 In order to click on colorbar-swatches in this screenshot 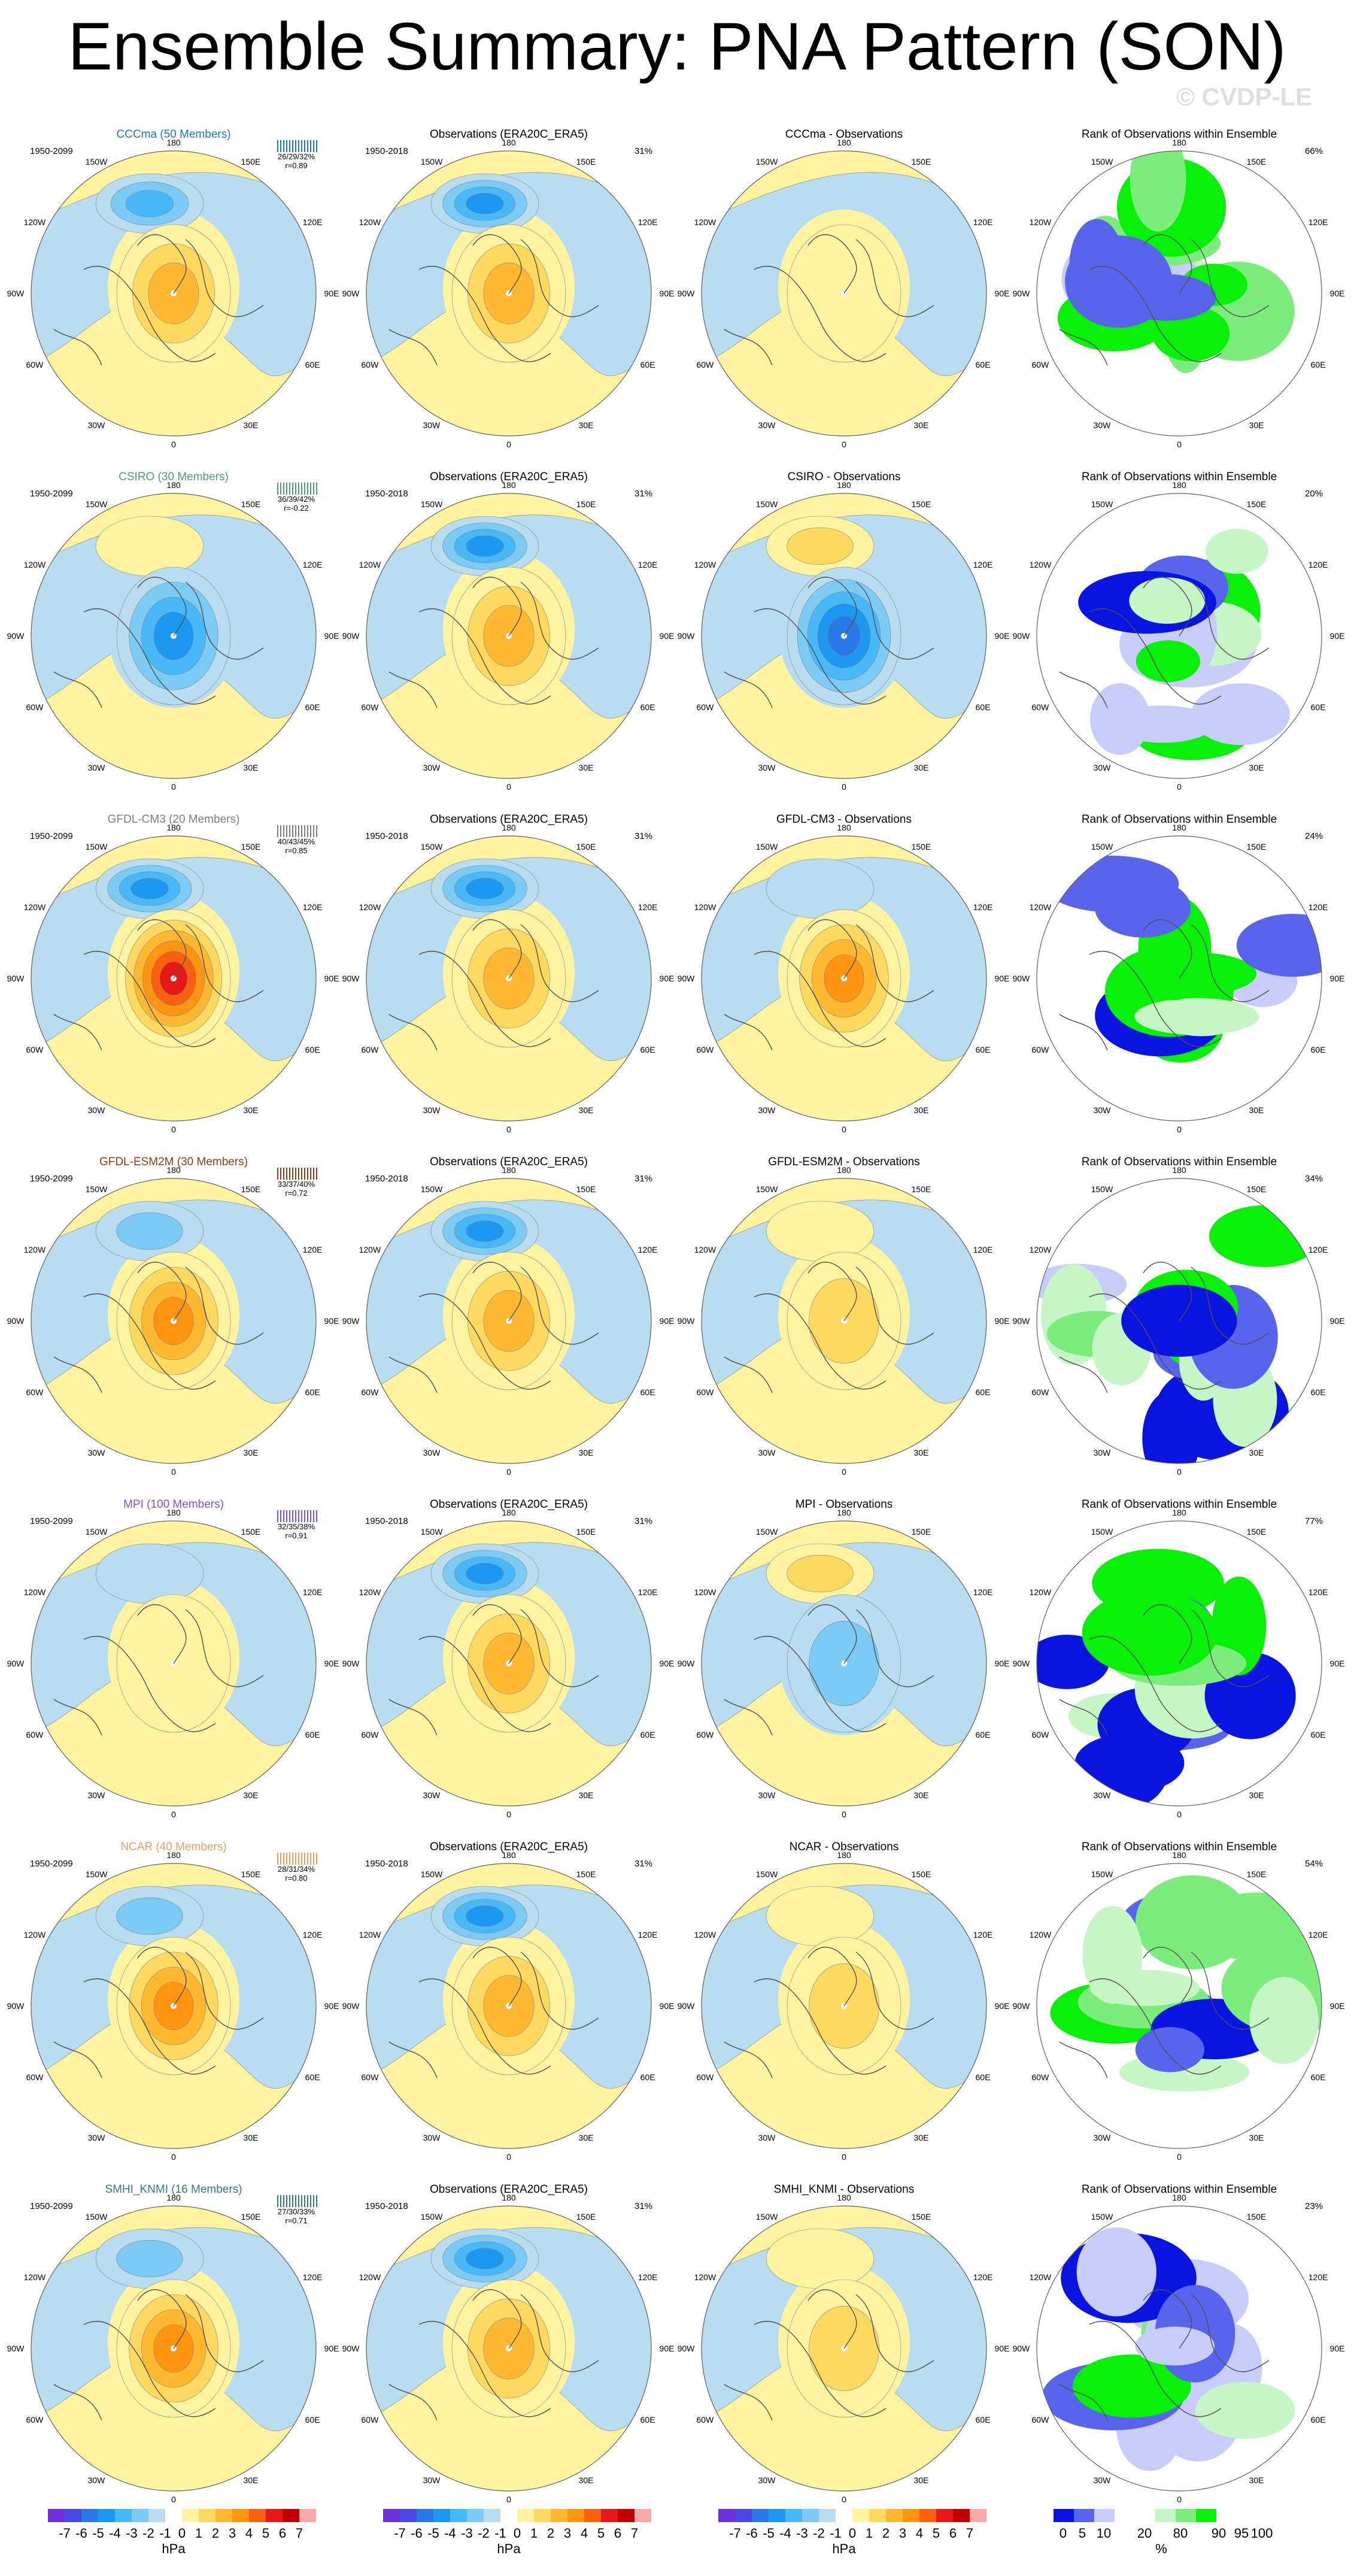, I will do `click(852, 2515)`.